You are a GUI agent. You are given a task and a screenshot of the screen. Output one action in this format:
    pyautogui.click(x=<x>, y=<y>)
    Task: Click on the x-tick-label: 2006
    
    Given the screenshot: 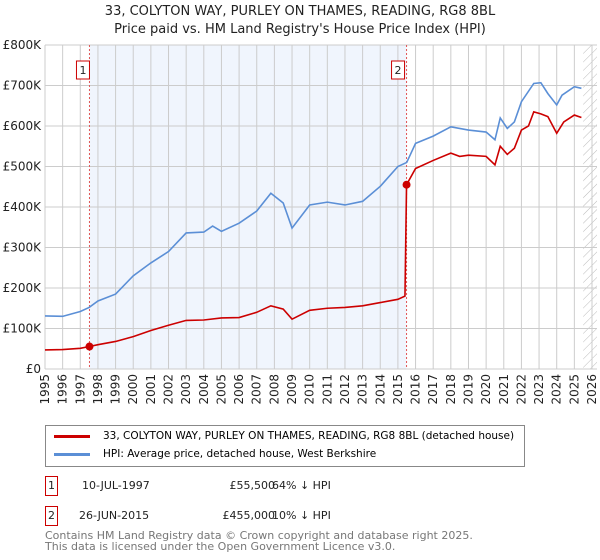 What is the action you would take?
    pyautogui.click(x=239, y=389)
    